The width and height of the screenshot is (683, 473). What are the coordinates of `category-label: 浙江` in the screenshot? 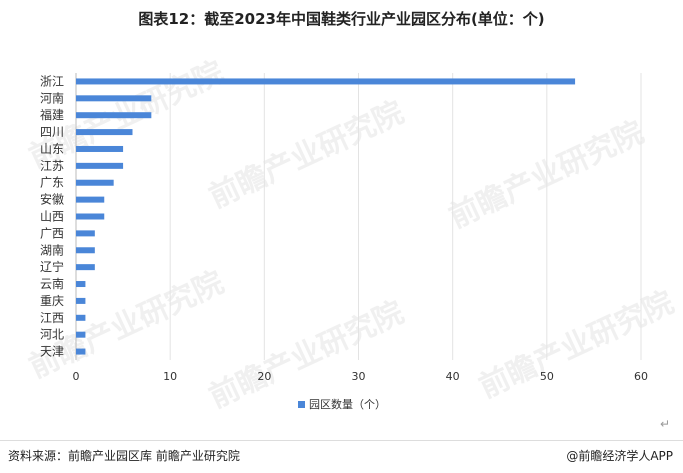 It's located at (52, 81).